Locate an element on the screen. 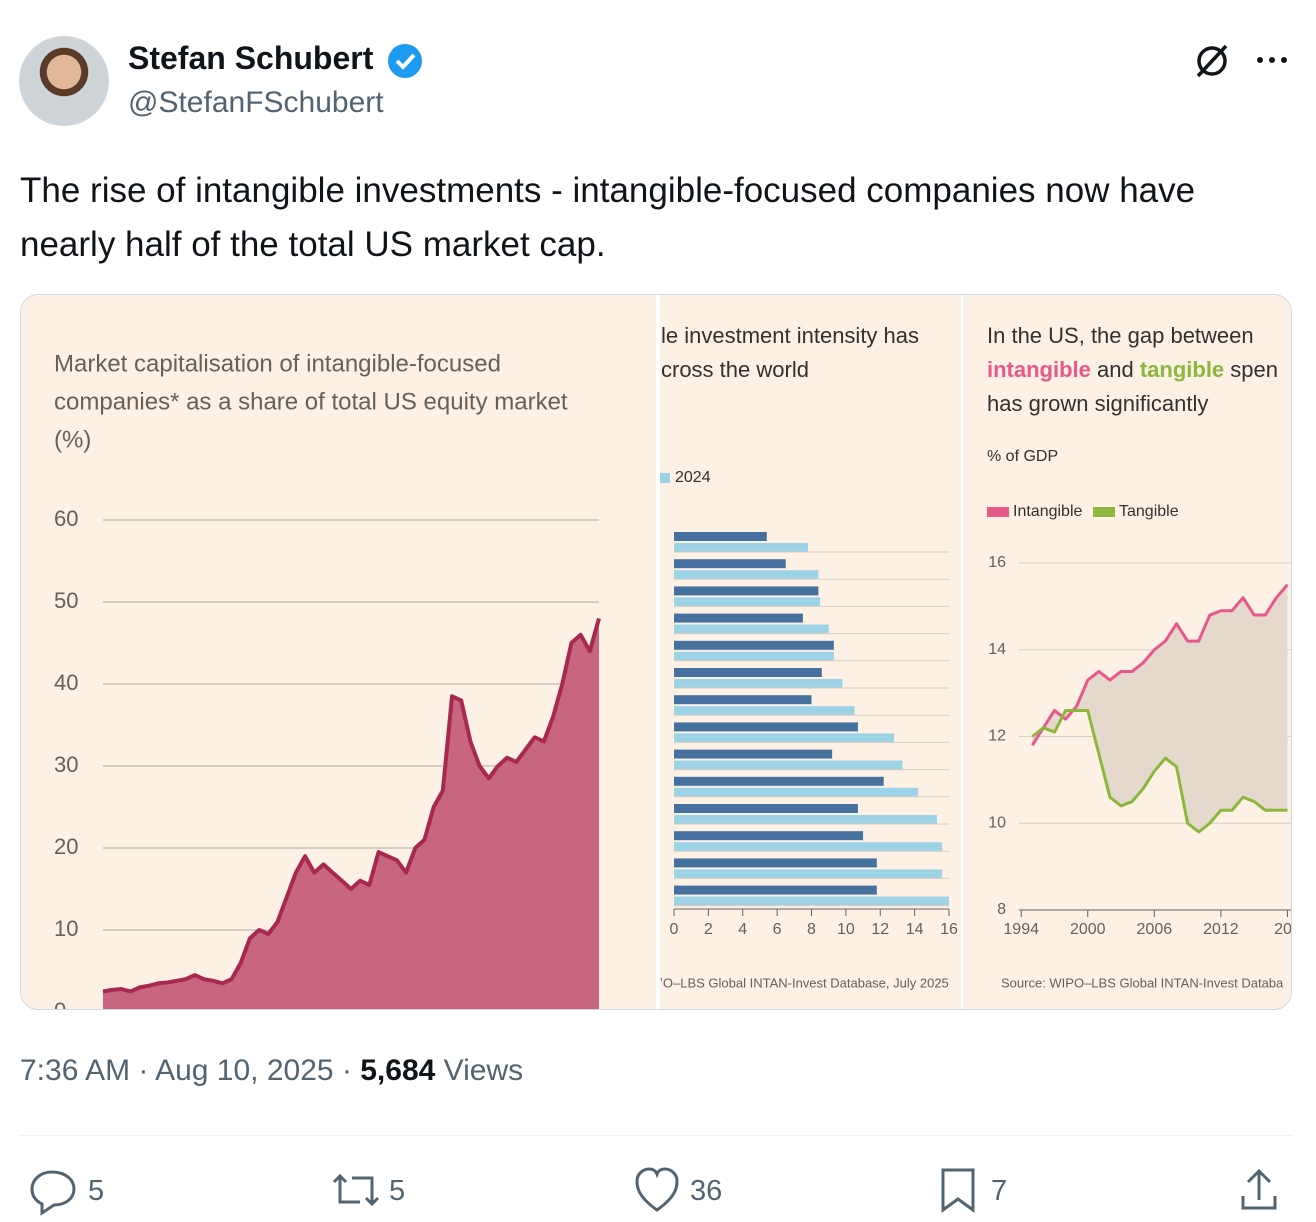  views-count: 5,684 is located at coordinates (398, 1070).